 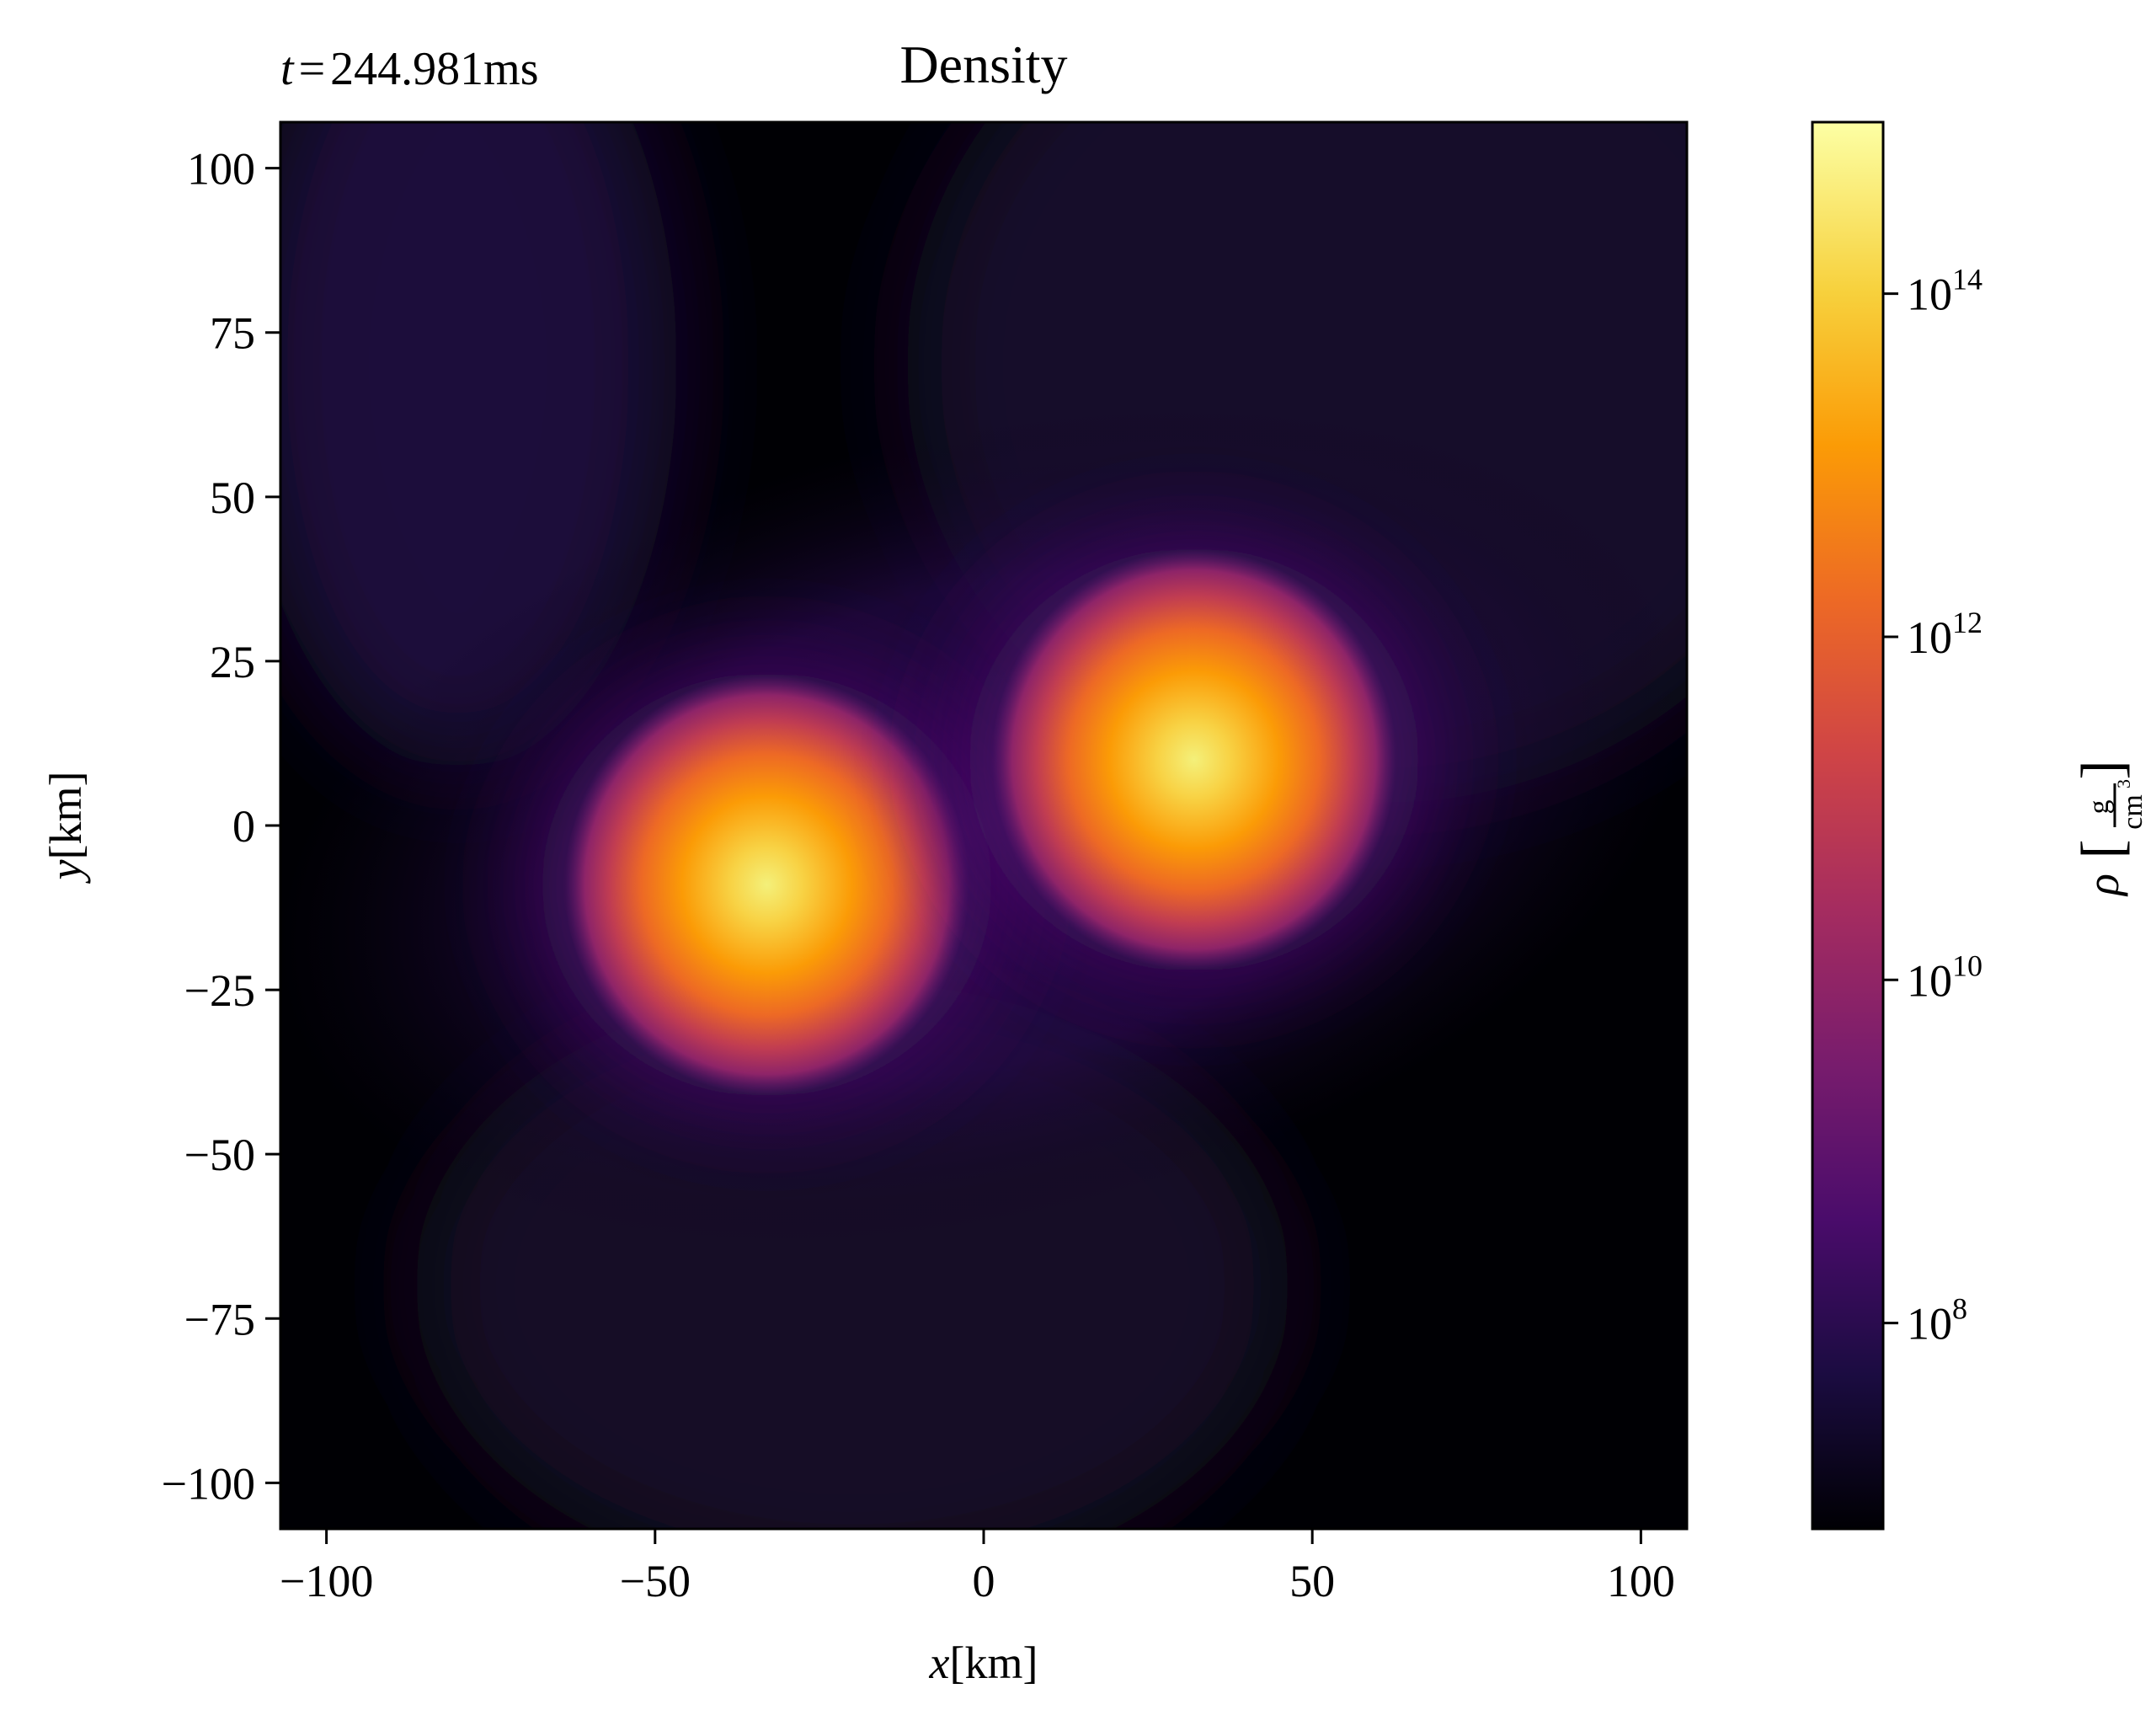 I want to click on y-tick-label: −100, so click(x=208, y=1483).